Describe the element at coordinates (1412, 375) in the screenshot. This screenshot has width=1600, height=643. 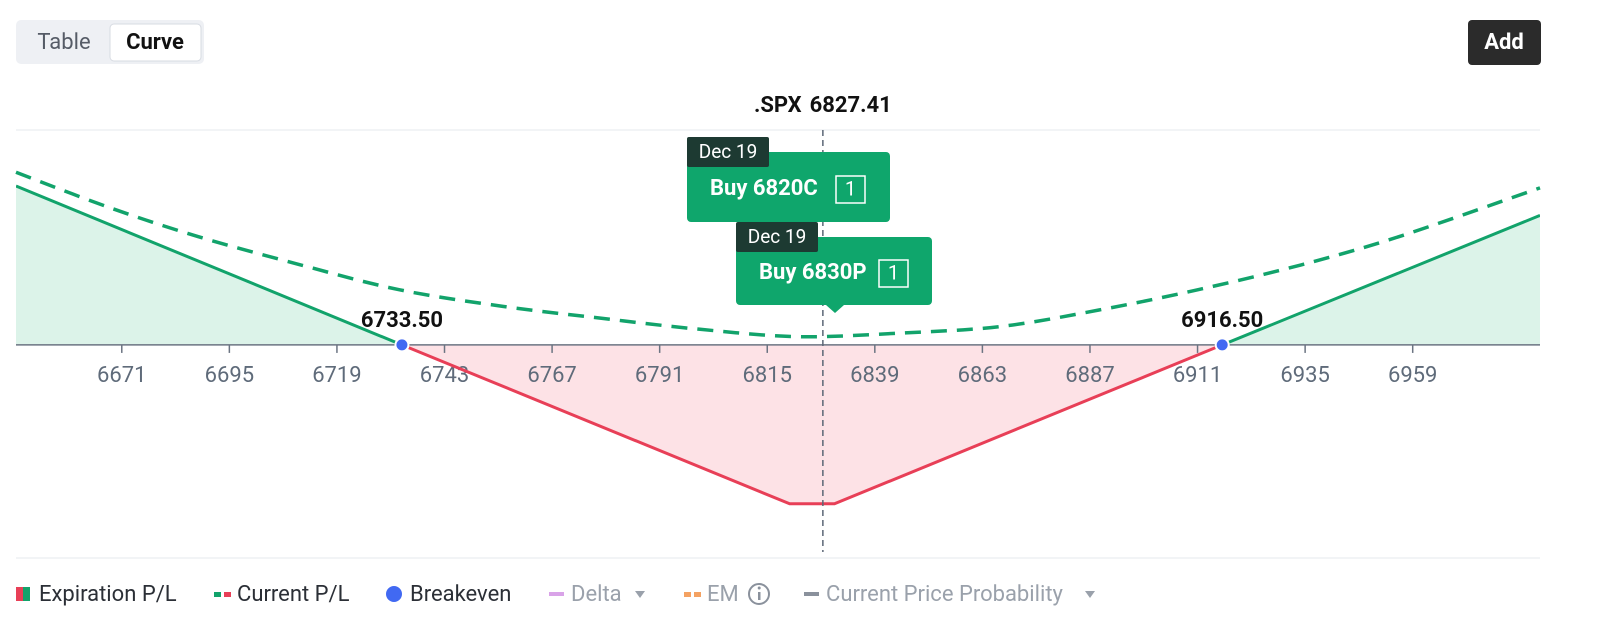
I see `x-tick-label: 6959` at that location.